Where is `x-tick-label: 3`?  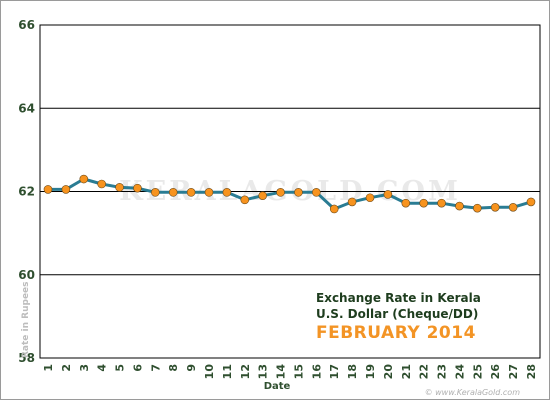
x-tick-label: 3 is located at coordinates (84, 368).